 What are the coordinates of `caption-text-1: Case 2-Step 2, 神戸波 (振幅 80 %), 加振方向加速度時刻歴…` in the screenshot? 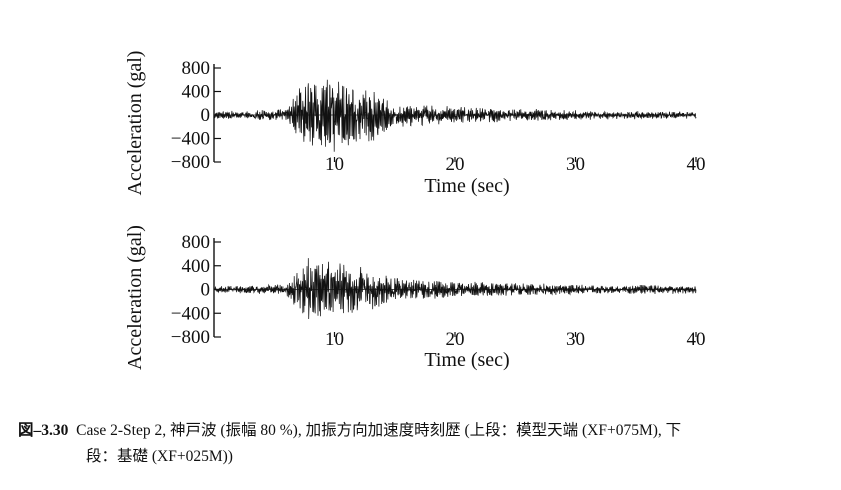 It's located at (379, 430).